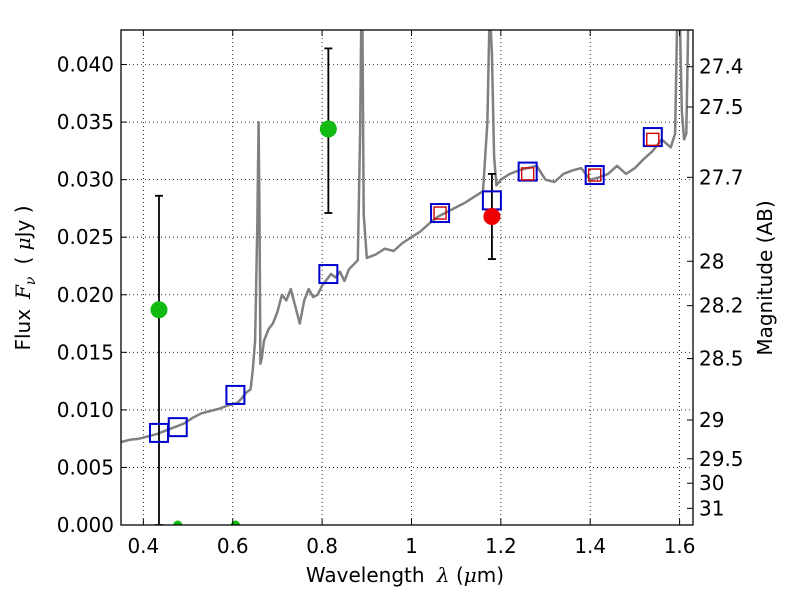  What do you see at coordinates (411, 546) in the screenshot?
I see `x-tick-label: 1` at bounding box center [411, 546].